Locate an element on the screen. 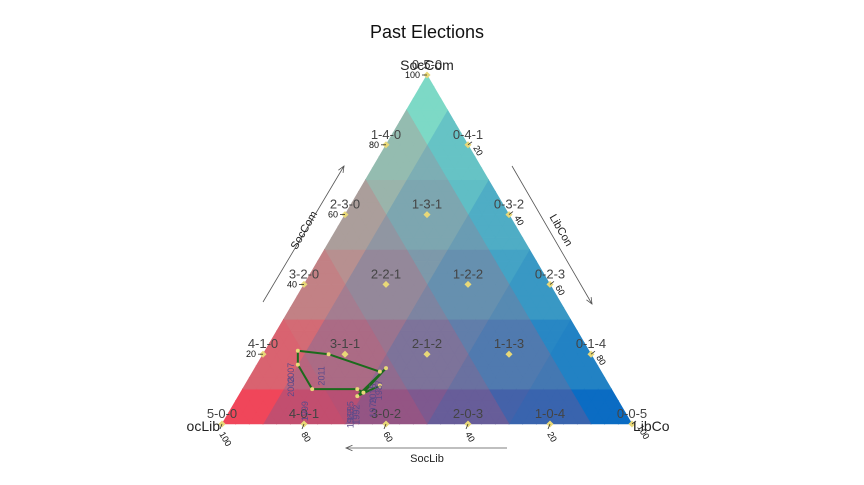  outcome-label: 4-0-1 is located at coordinates (304, 413).